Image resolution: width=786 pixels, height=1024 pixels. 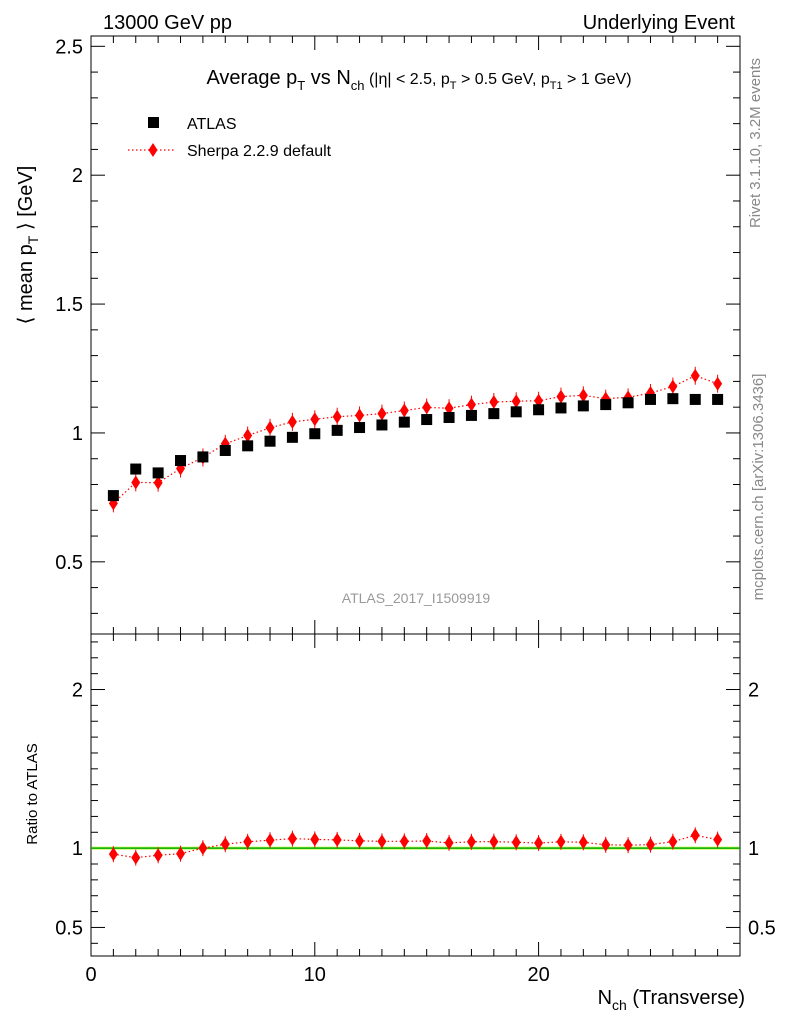 I want to click on x-tick-label: 10, so click(x=315, y=975).